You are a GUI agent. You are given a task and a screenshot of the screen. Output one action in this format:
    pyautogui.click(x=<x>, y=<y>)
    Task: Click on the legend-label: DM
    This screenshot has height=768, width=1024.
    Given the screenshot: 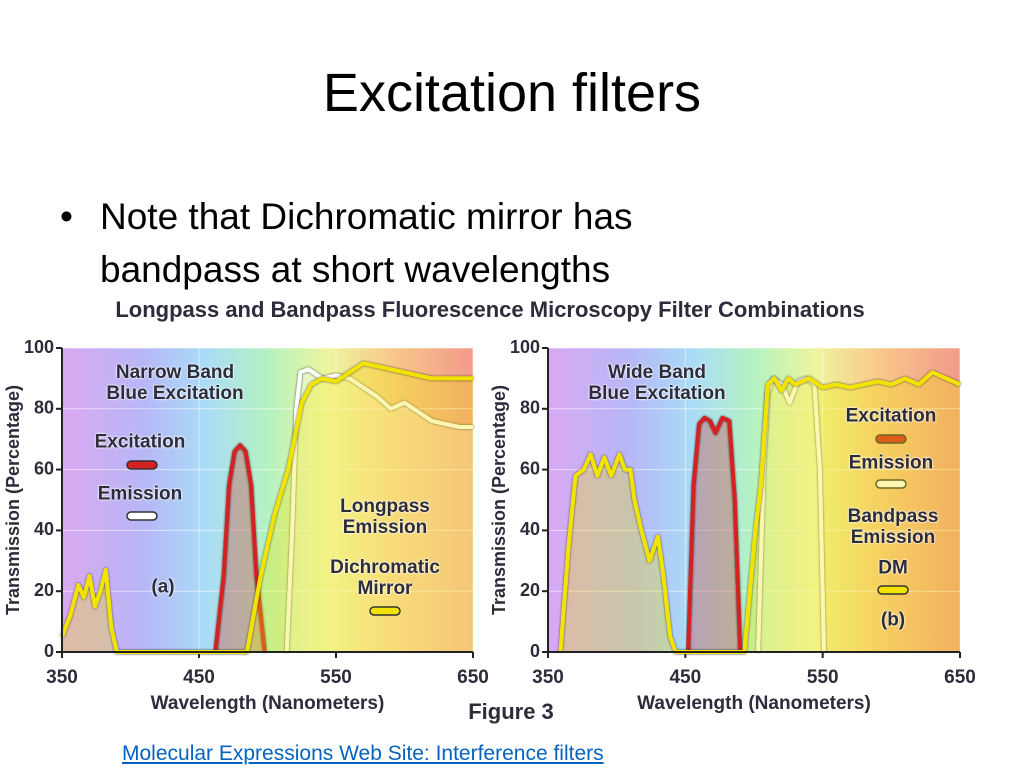 What is the action you would take?
    pyautogui.click(x=893, y=568)
    